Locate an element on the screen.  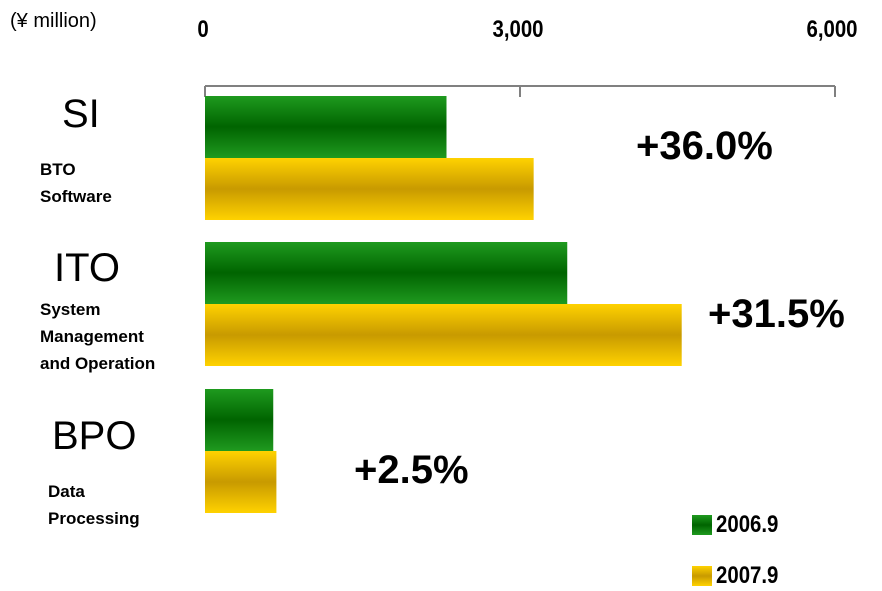
bar-2006-9-bpo is located at coordinates (239, 420).